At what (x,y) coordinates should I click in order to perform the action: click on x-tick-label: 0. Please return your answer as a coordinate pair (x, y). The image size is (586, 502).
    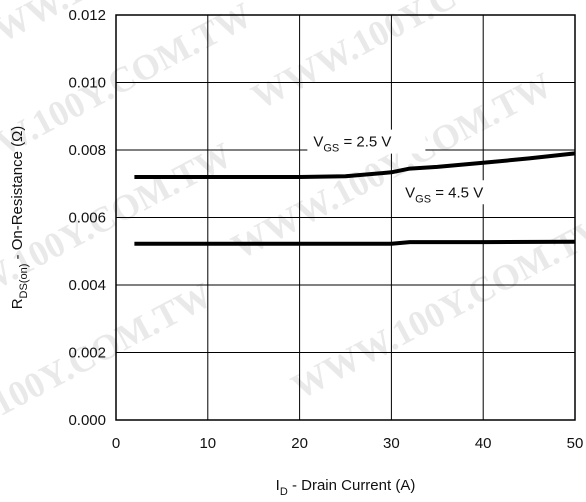
    Looking at the image, I should click on (116, 443).